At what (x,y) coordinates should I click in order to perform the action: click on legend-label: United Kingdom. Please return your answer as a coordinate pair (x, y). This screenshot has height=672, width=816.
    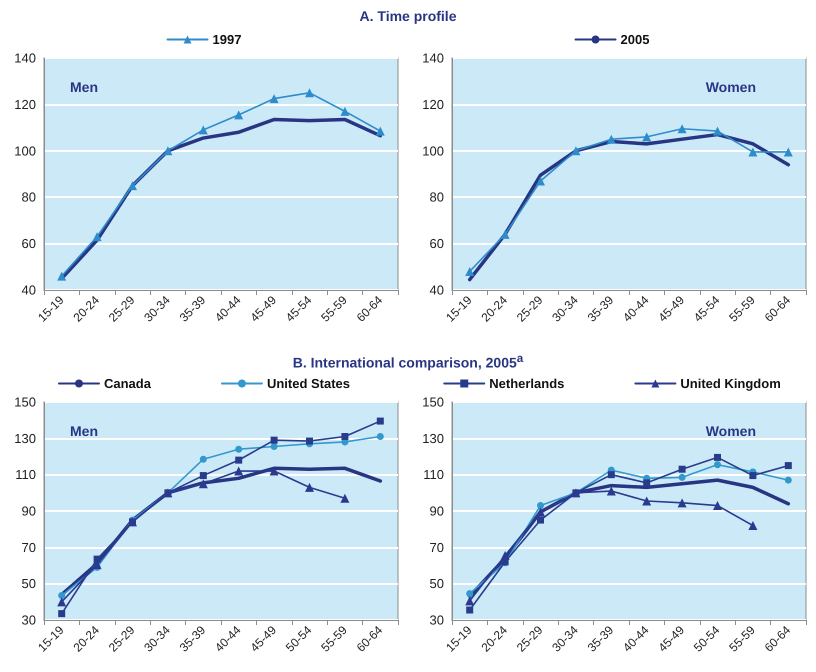
    Looking at the image, I should click on (730, 383).